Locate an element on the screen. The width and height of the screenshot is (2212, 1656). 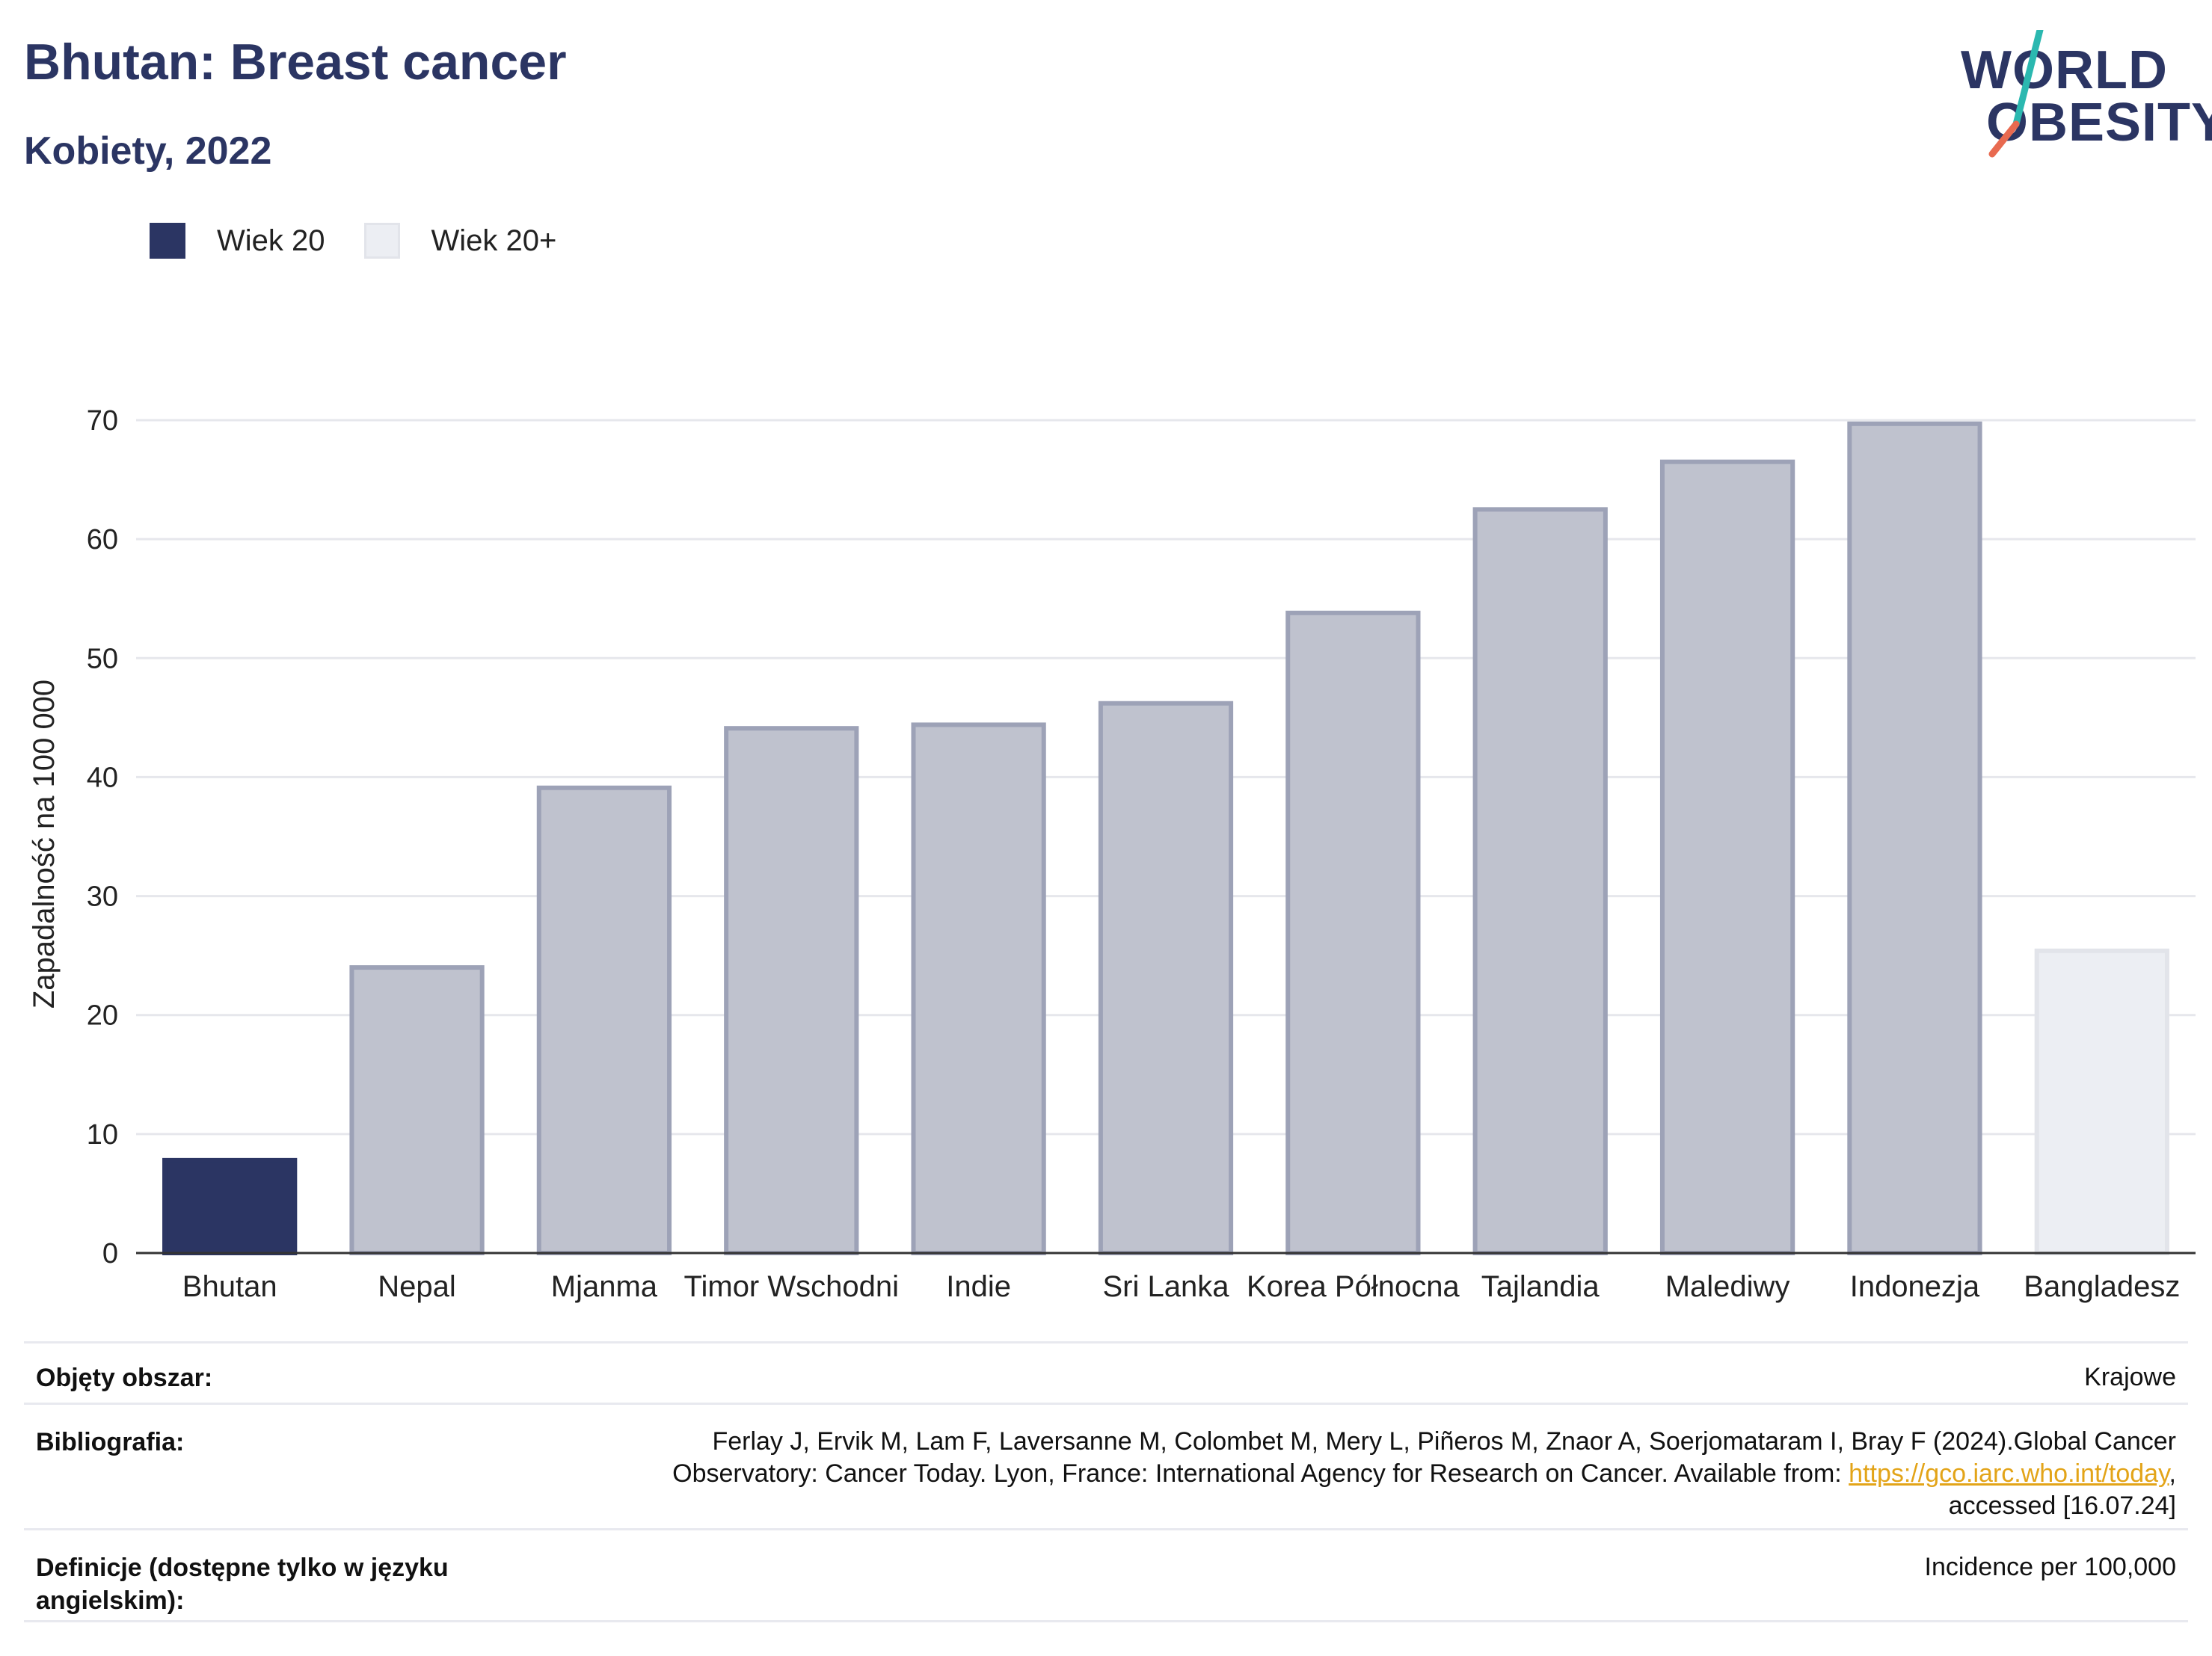
meta-value: Incidence per 100,000 is located at coordinates (2050, 1567).